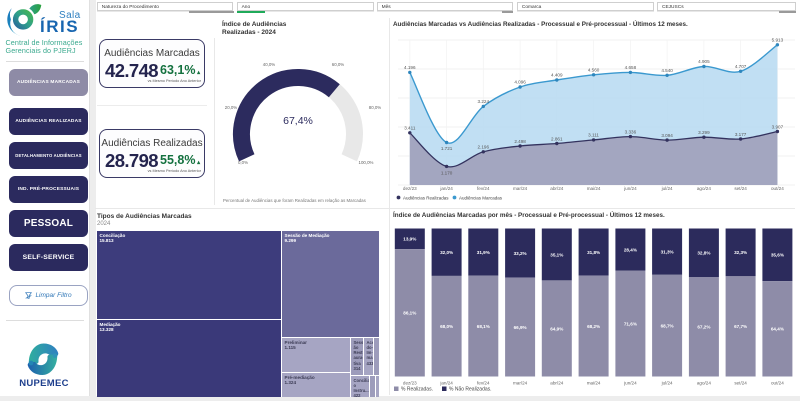  I want to click on svg-text: 31,3%, so click(667, 252).